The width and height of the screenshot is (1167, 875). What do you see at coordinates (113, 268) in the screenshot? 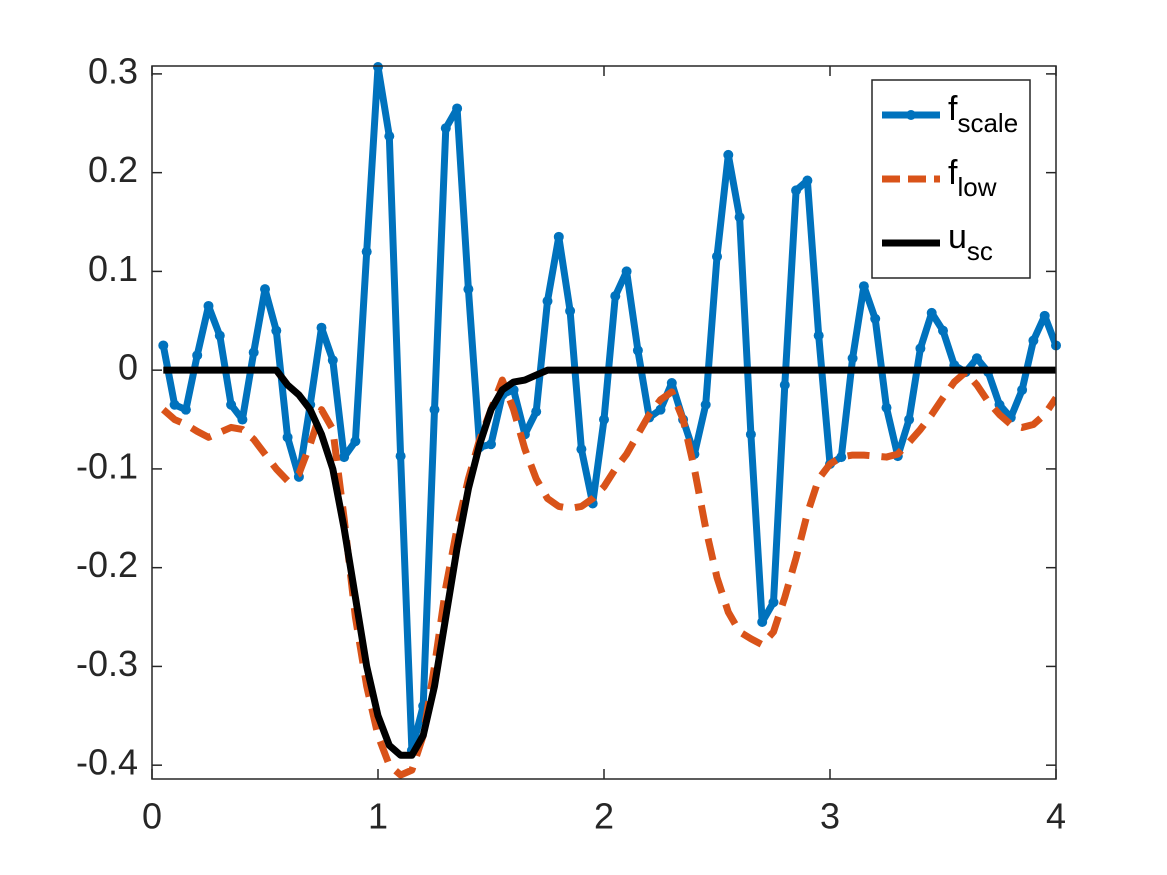
I see `y-tick-label: 0.1` at bounding box center [113, 268].